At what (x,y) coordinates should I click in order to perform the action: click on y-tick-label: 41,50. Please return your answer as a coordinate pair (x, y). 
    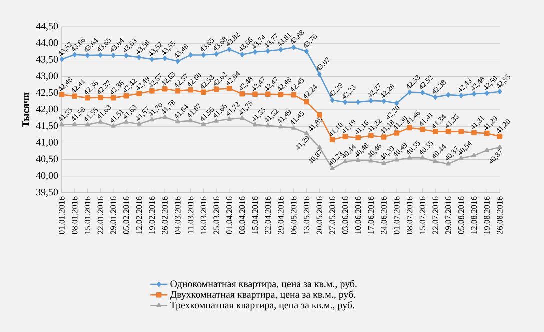
    Looking at the image, I should click on (47, 126).